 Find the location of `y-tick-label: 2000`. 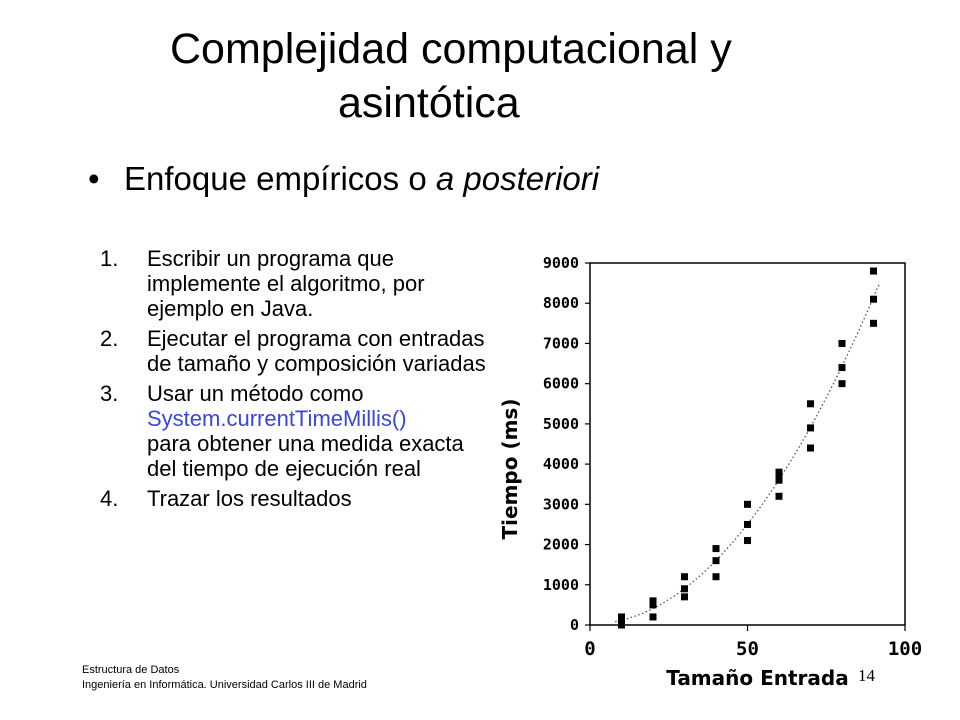

y-tick-label: 2000 is located at coordinates (561, 545).